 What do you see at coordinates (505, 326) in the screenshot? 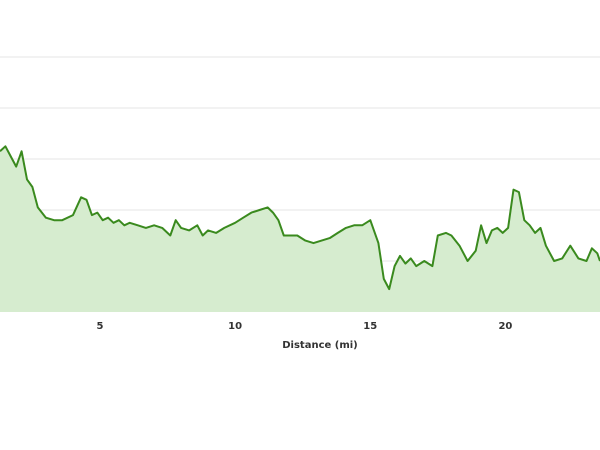
I see `x-tick-label-20: 20` at bounding box center [505, 326].